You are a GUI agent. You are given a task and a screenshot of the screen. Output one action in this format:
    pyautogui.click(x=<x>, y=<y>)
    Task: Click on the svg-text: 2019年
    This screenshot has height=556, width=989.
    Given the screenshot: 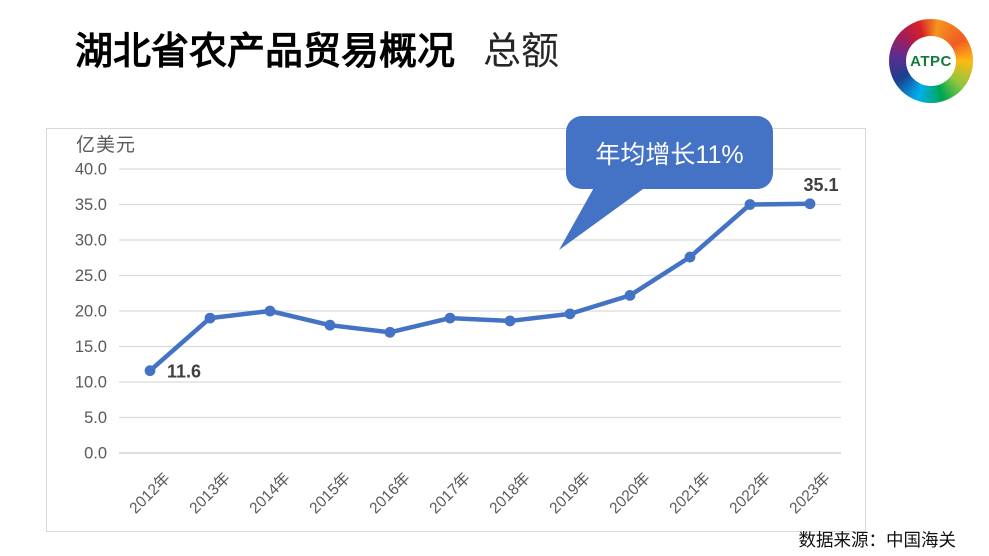 What is the action you would take?
    pyautogui.click(x=570, y=493)
    